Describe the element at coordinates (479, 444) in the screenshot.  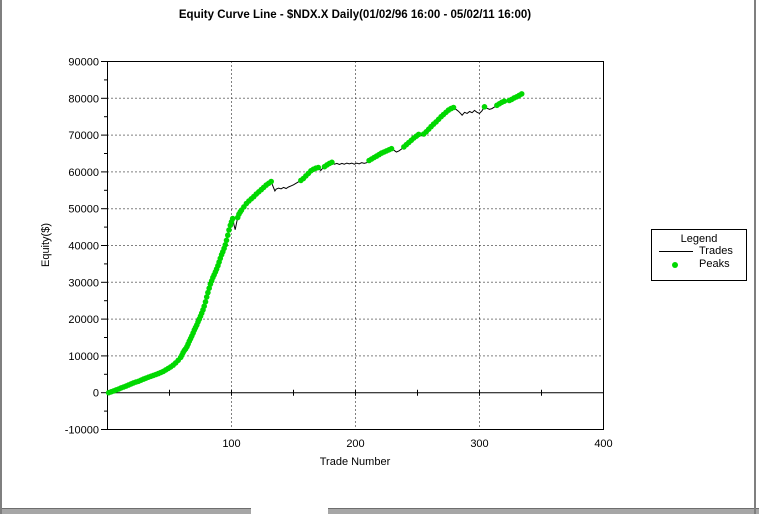
I see `svg-text: 300` at that location.